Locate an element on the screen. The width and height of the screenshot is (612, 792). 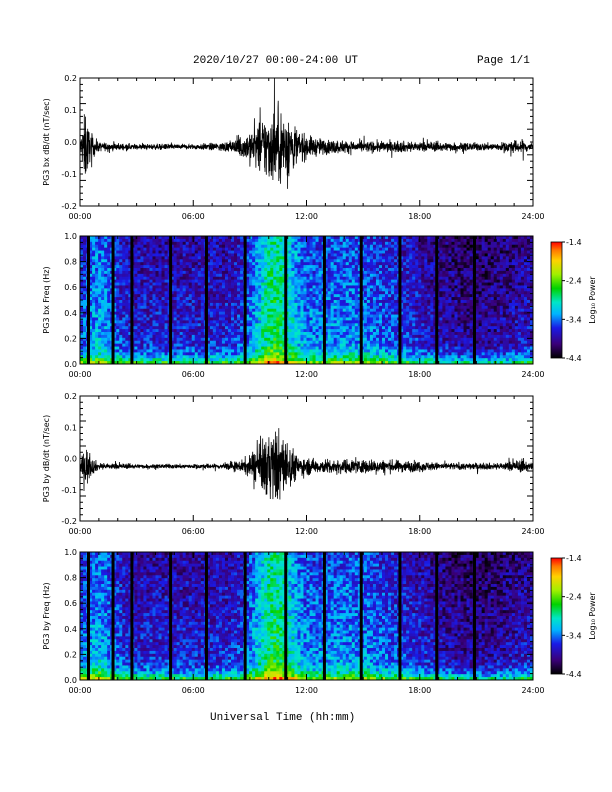
y-tick-label: 0.0 is located at coordinates (70, 142).